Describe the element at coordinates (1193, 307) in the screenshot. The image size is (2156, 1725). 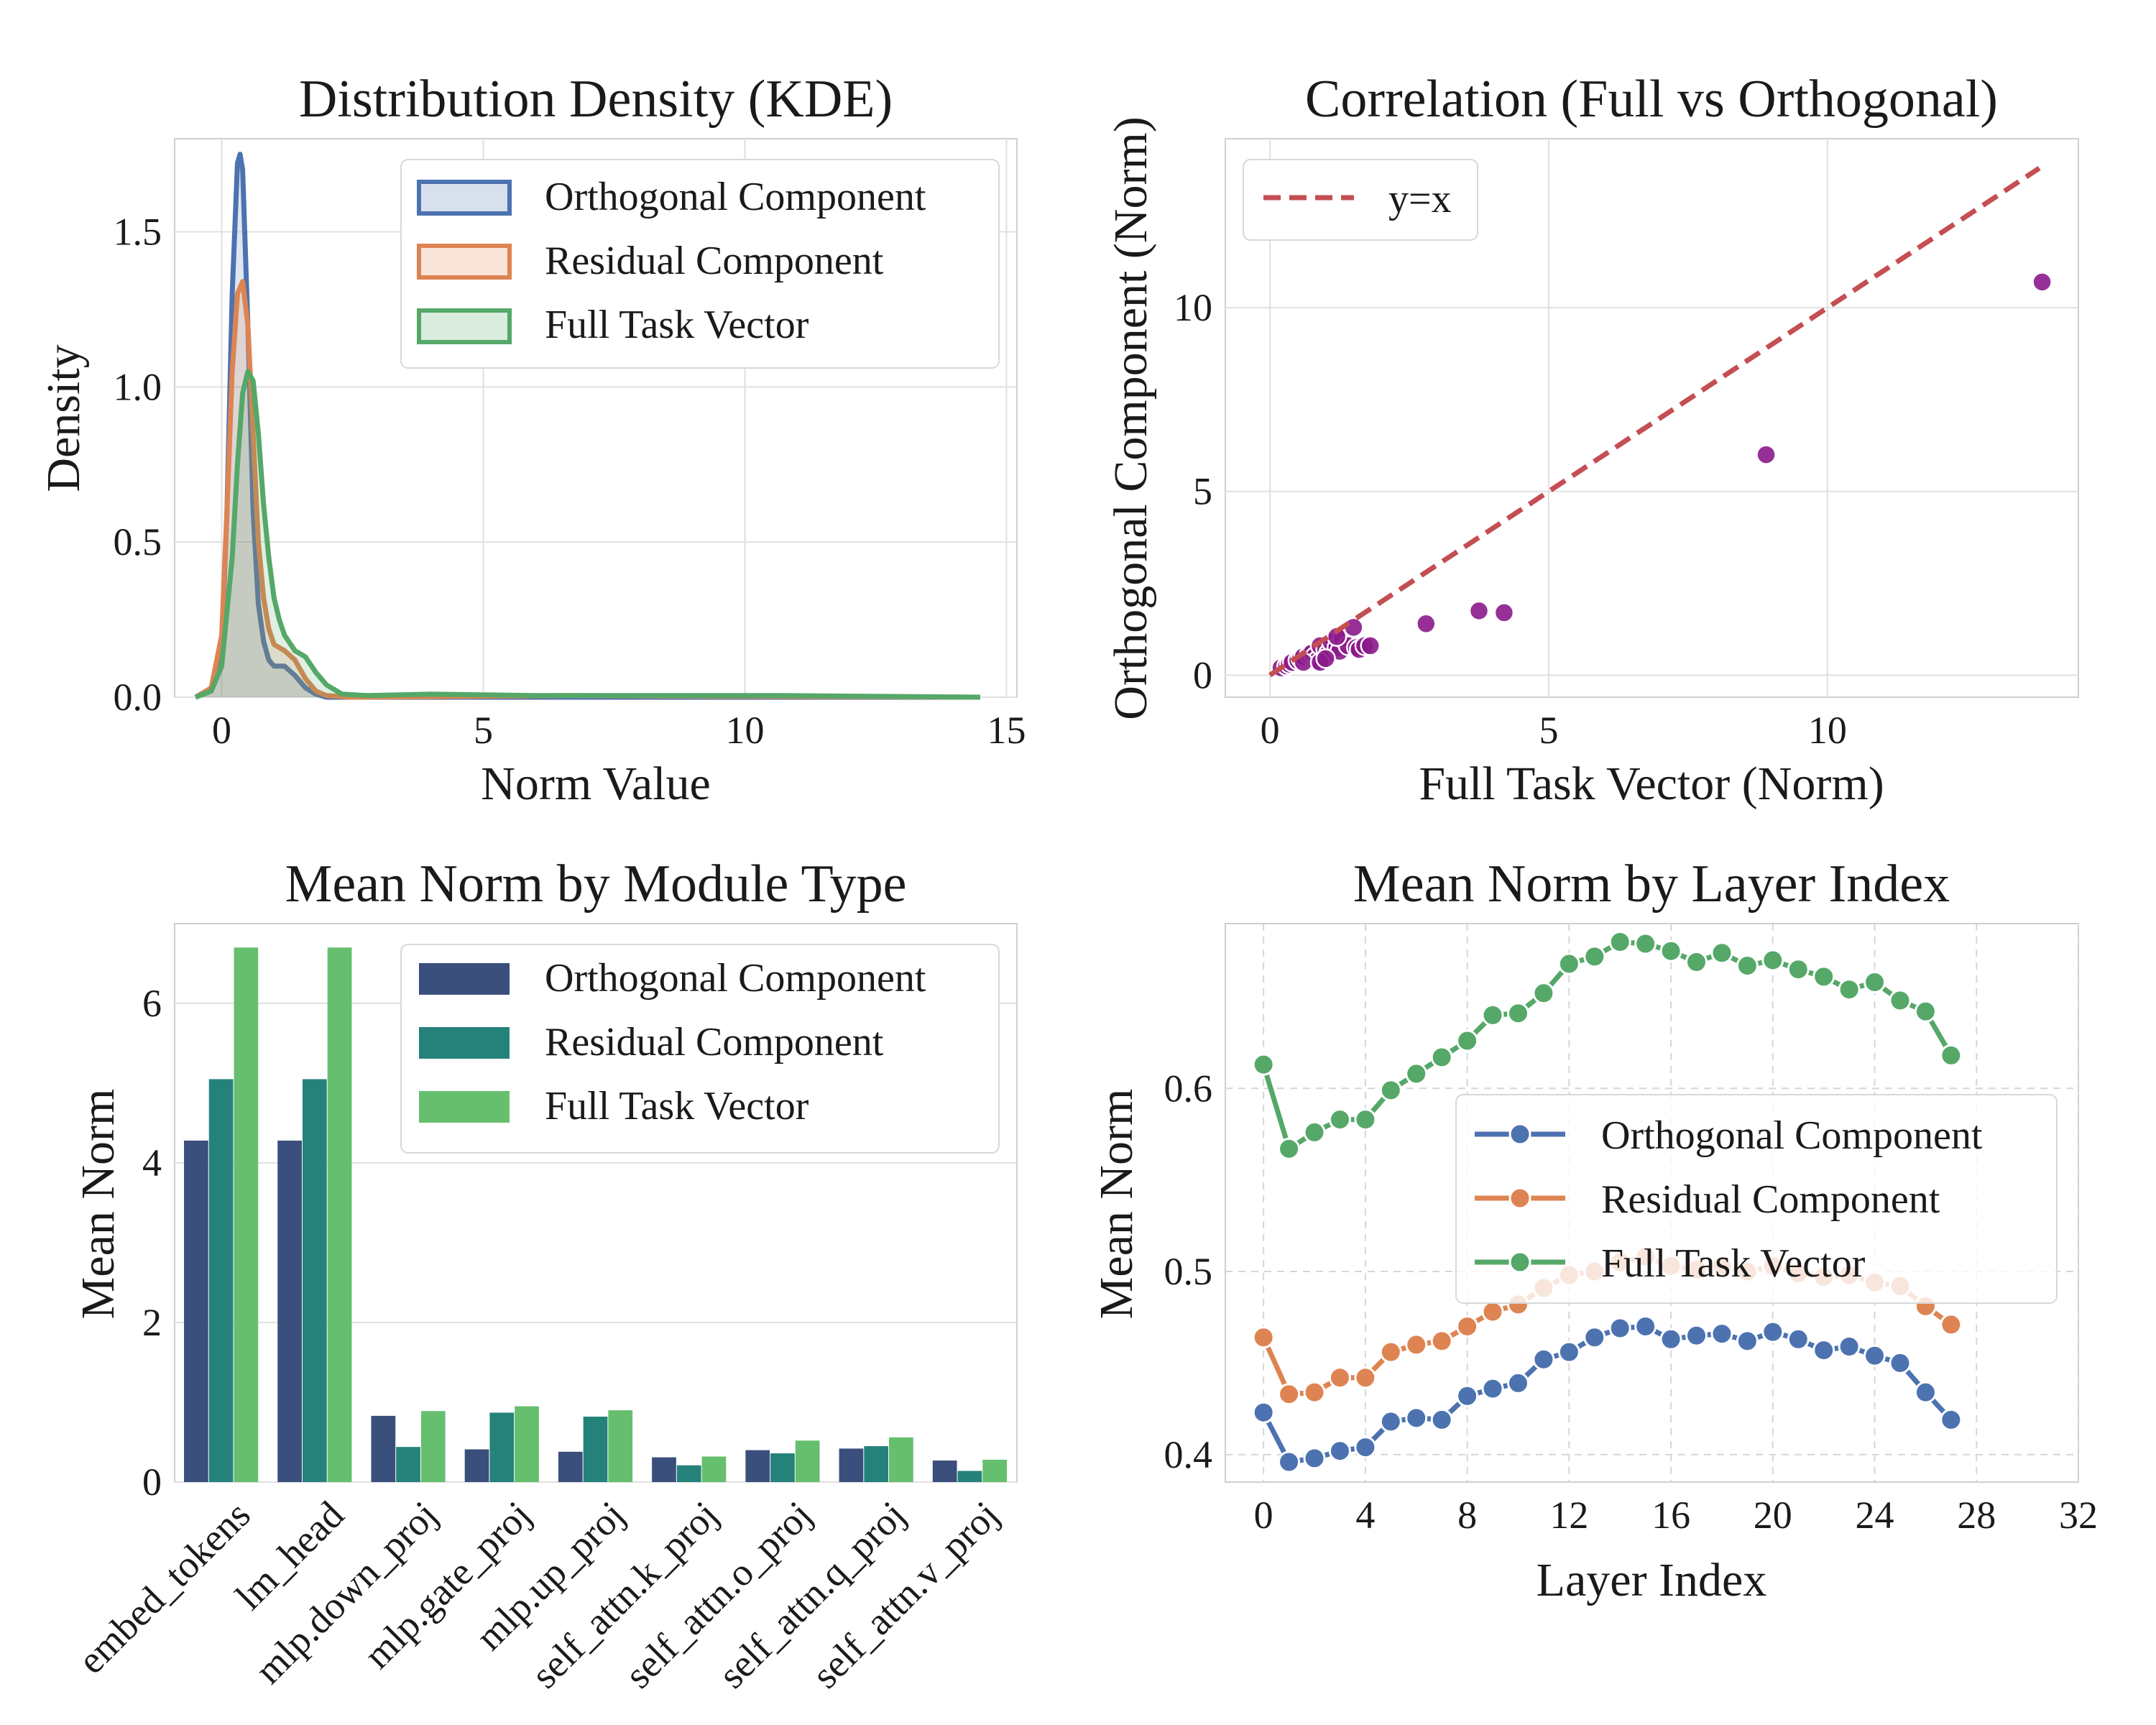
I see `scatter-ytick-label: 10` at that location.